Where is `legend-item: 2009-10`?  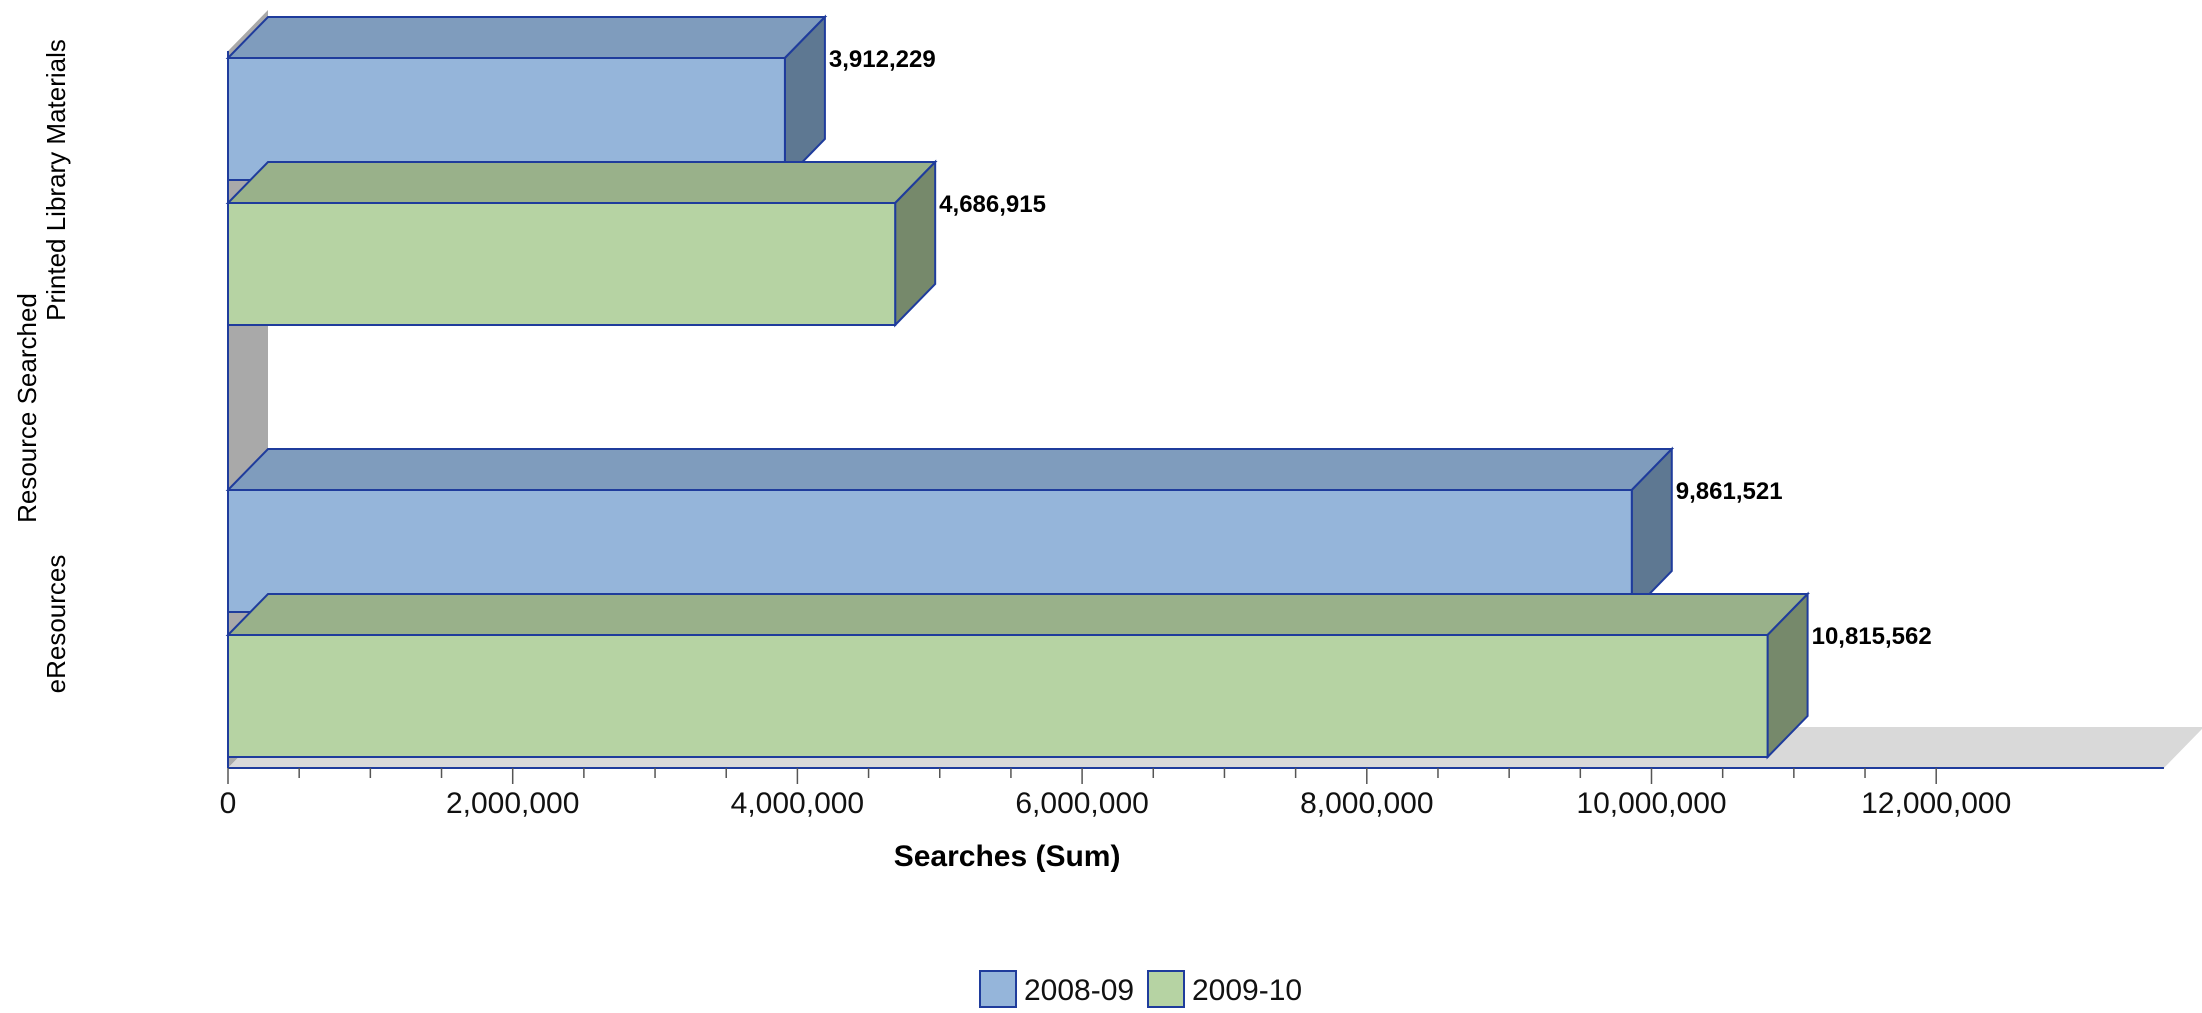 legend-item: 2009-10 is located at coordinates (1224, 989).